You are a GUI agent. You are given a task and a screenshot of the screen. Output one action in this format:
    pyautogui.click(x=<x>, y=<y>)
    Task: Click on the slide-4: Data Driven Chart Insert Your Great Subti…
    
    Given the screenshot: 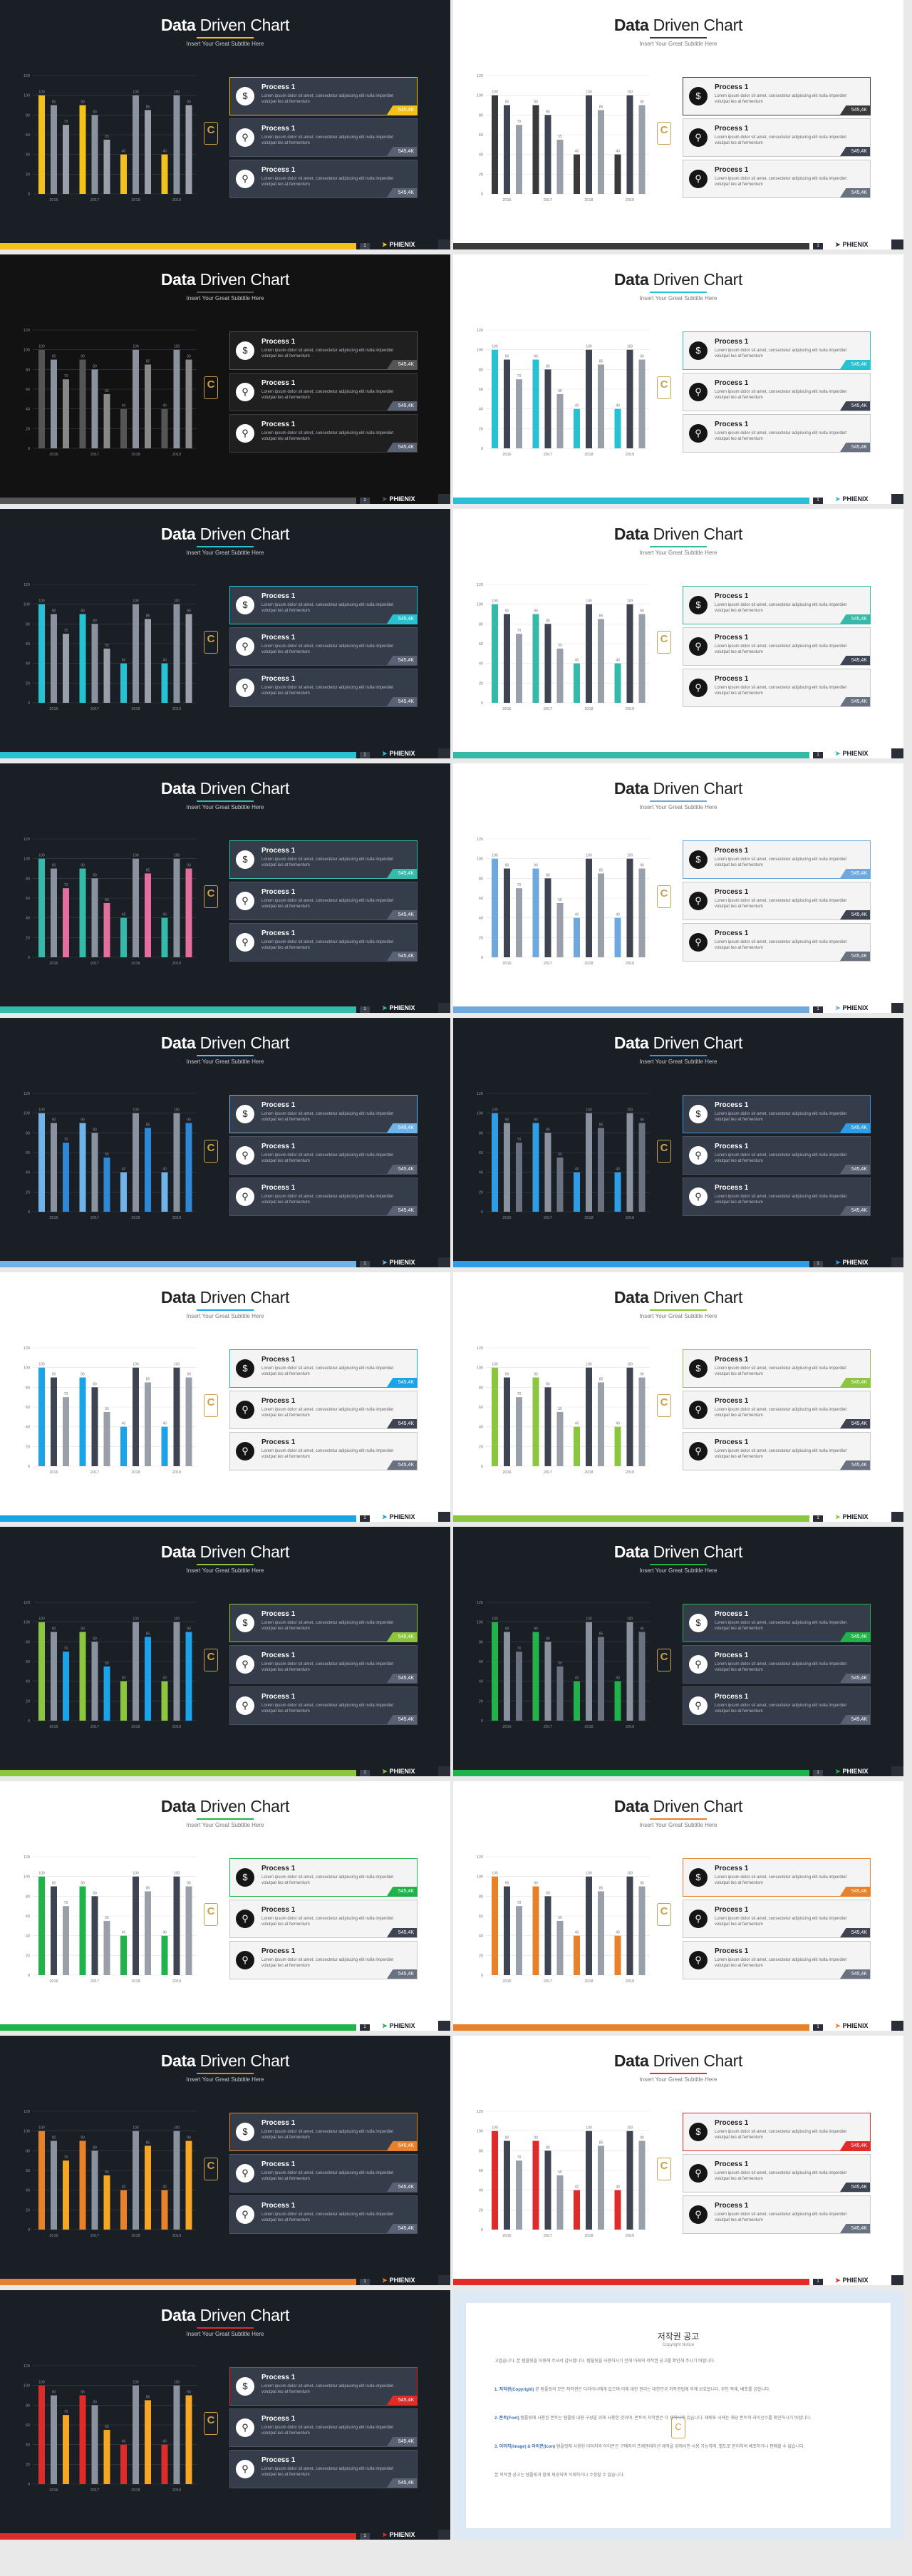 What is the action you would take?
    pyautogui.click(x=678, y=379)
    